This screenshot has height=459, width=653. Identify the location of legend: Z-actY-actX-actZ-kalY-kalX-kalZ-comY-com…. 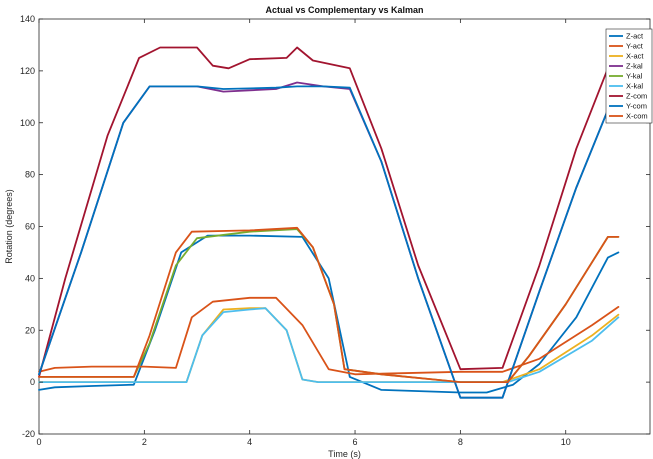
(629, 76).